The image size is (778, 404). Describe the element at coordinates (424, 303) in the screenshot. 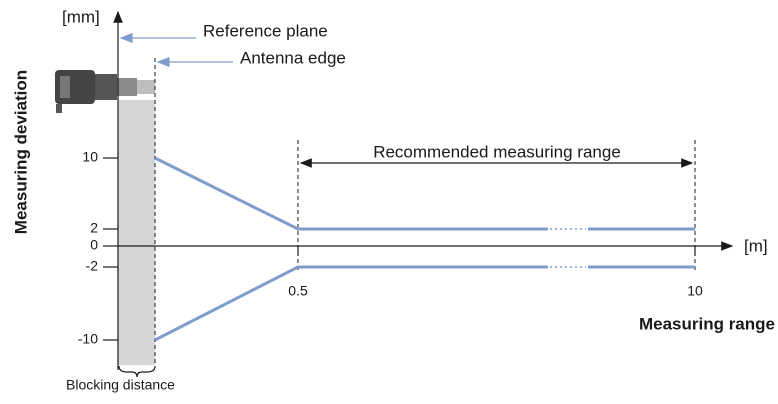

I see `lower-deviation` at that location.